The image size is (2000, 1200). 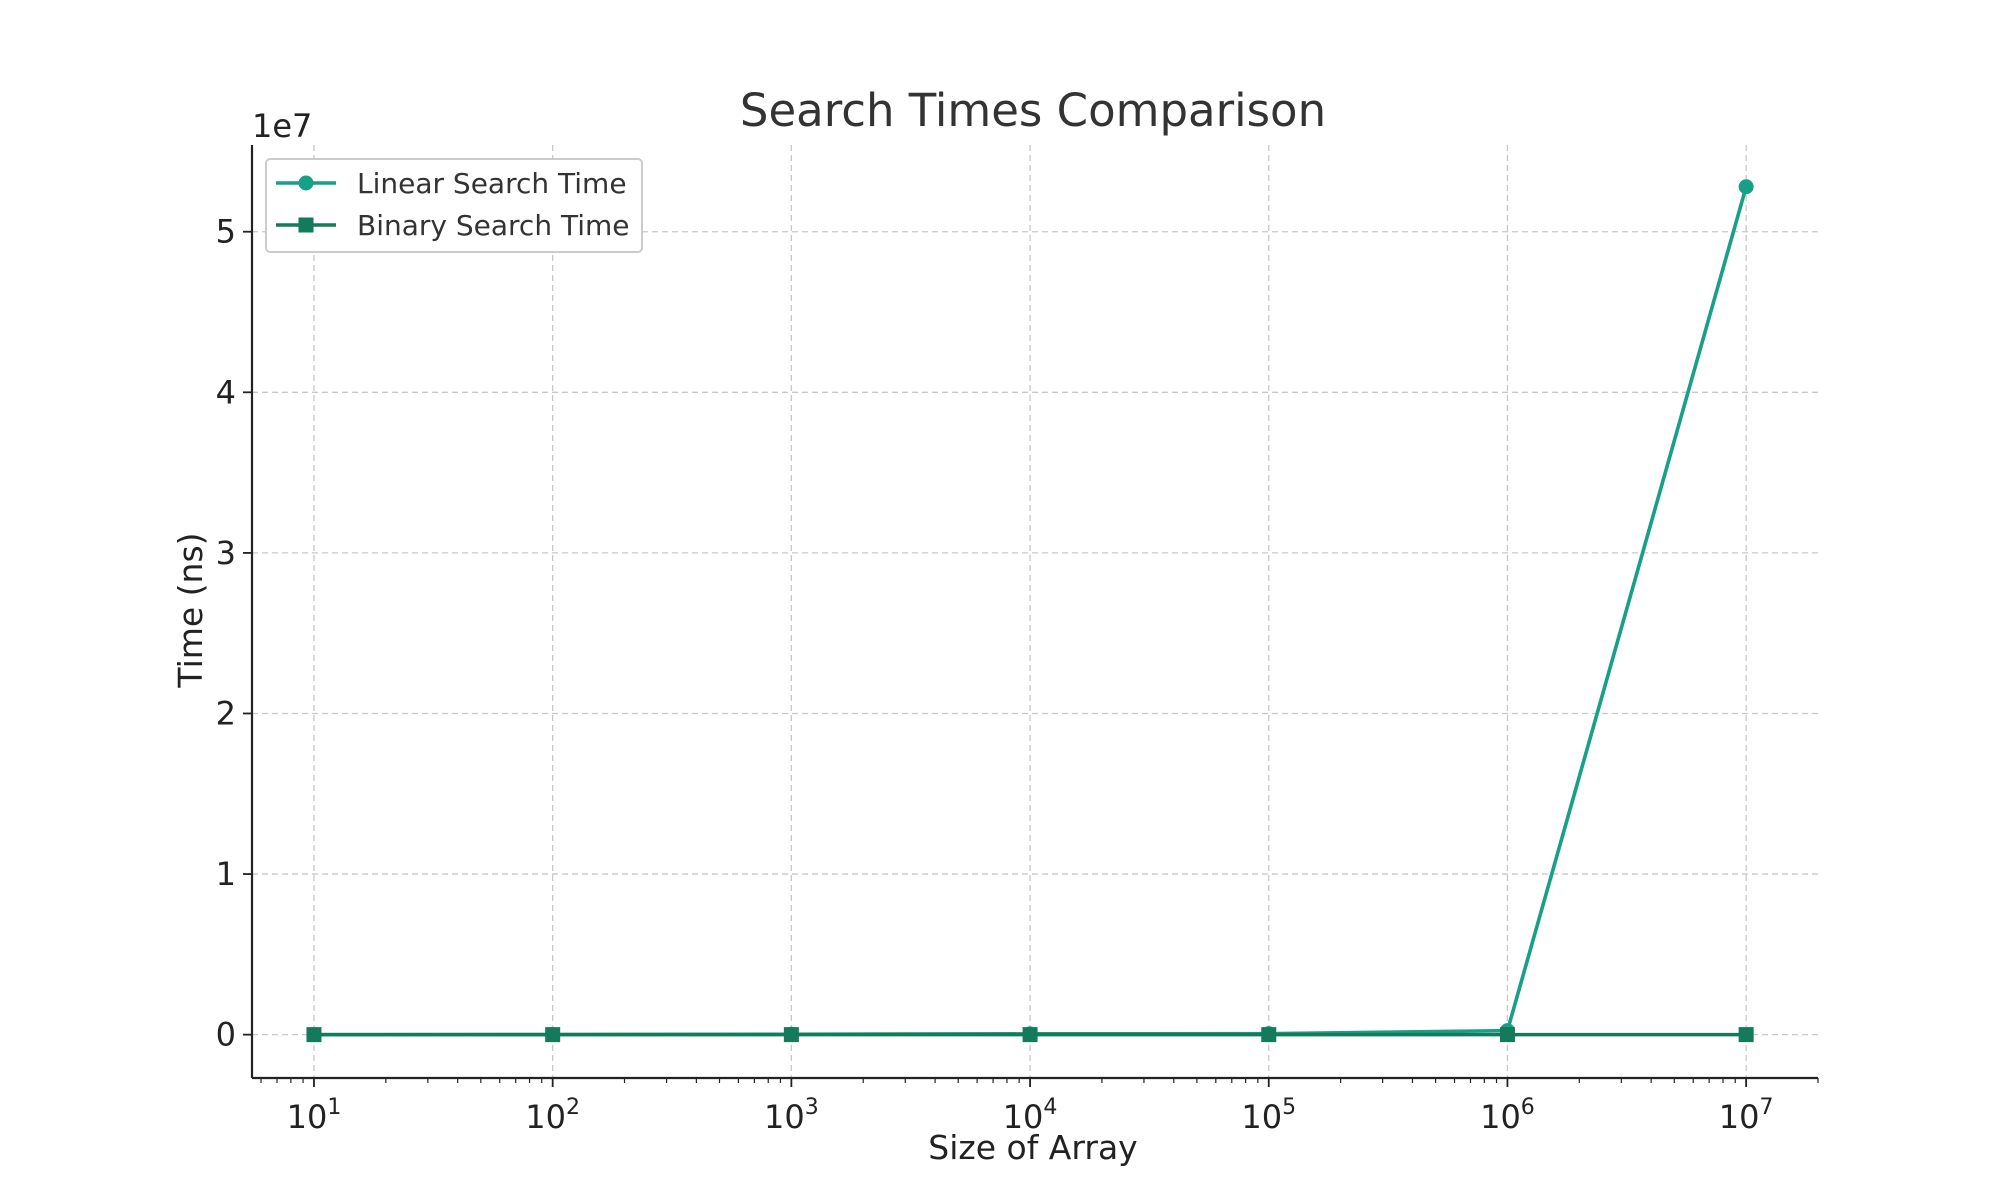 What do you see at coordinates (190, 610) in the screenshot?
I see `y-axis-title: Time (ns)` at bounding box center [190, 610].